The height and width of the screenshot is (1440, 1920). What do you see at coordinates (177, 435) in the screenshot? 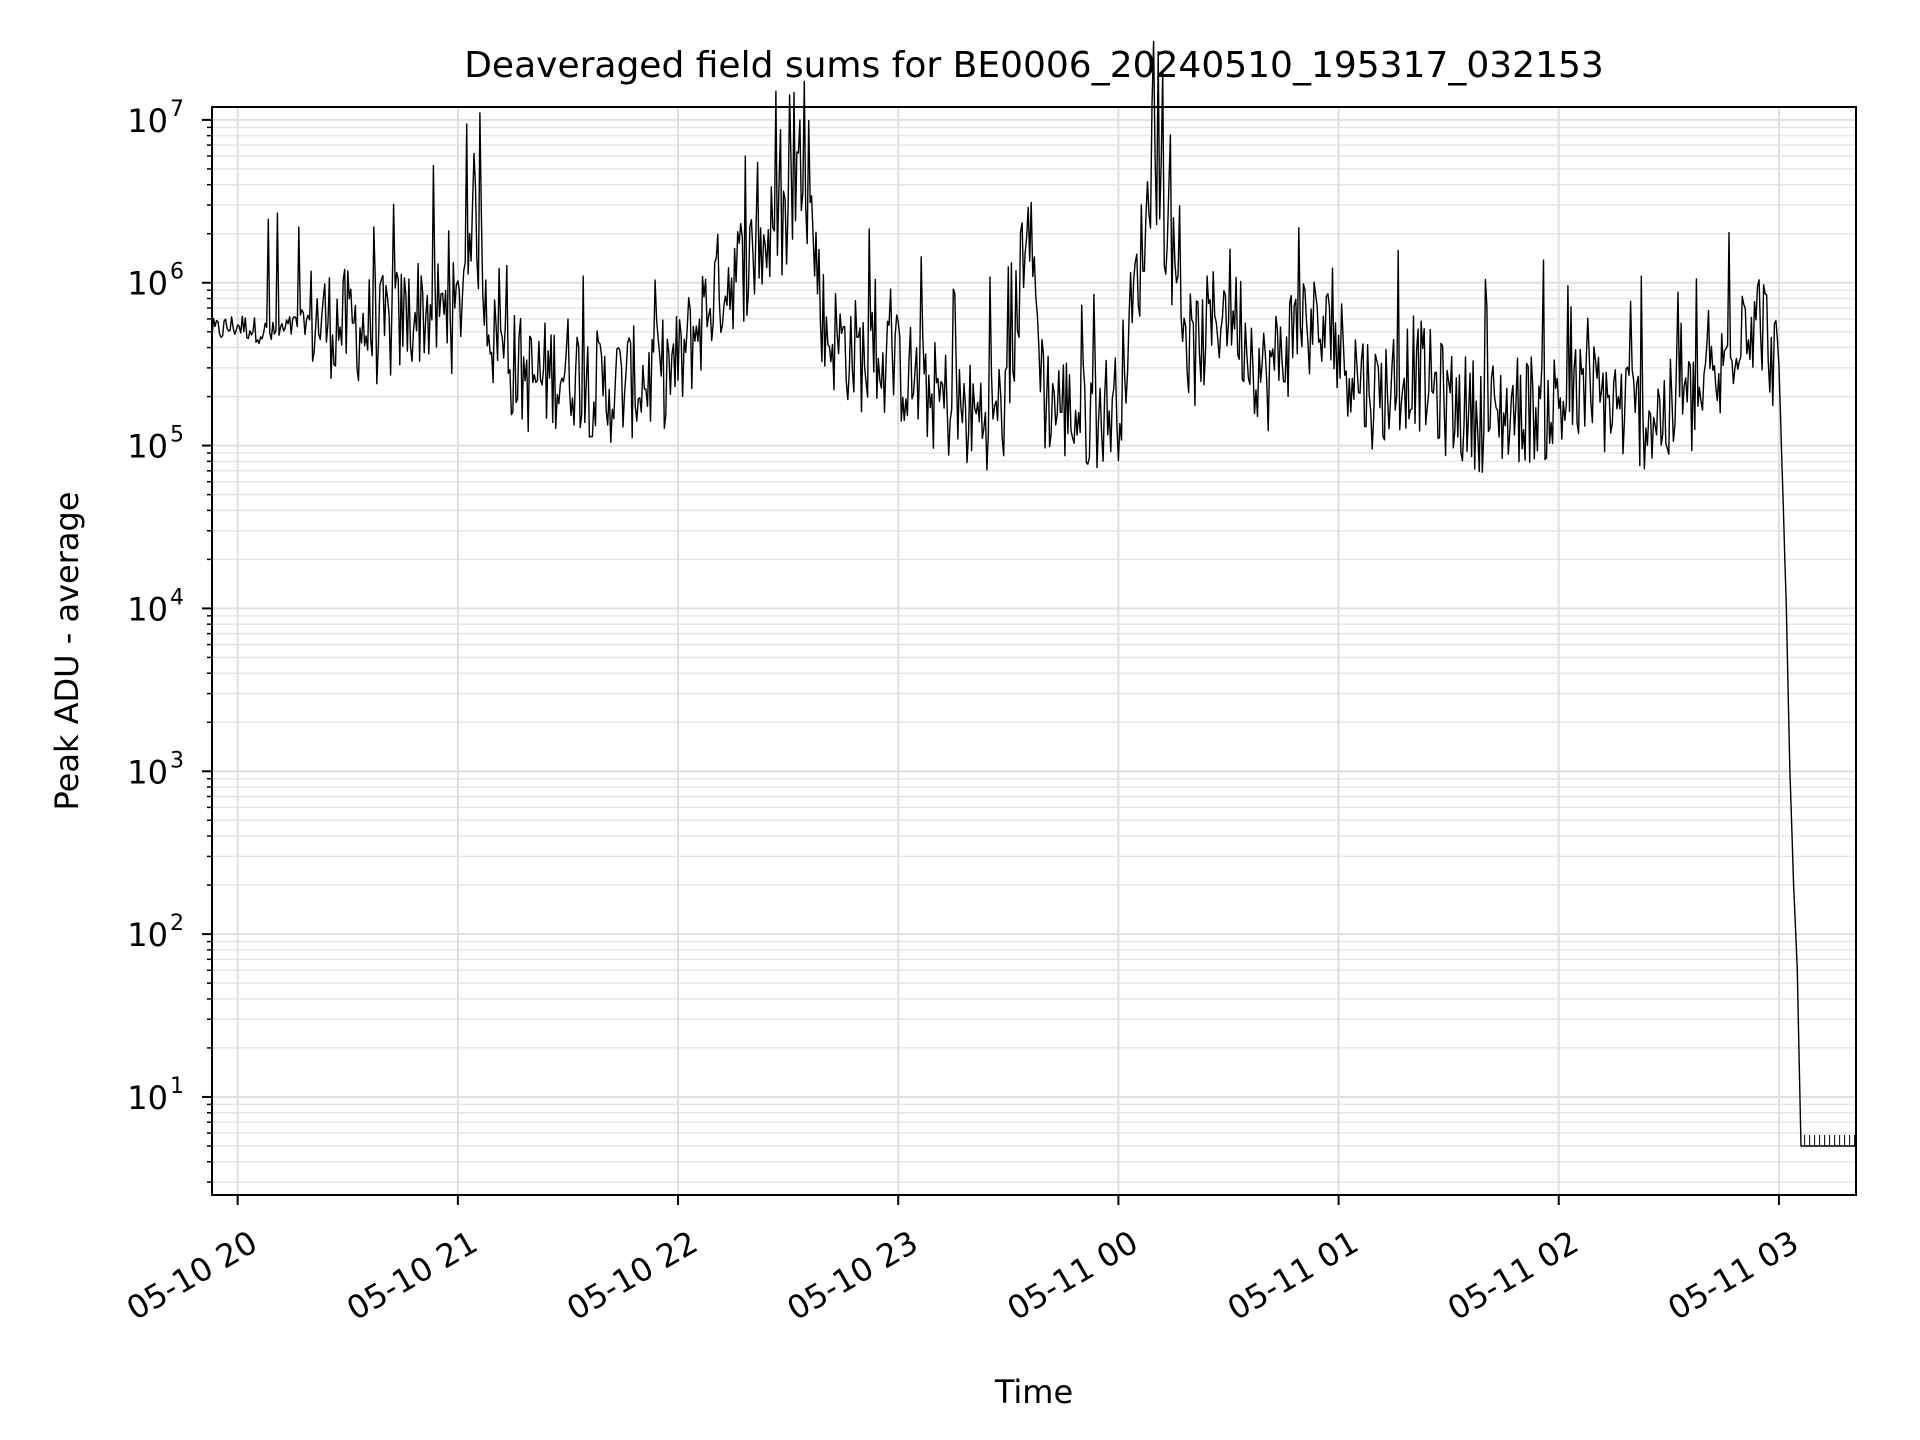
I see `y-tick-label-exponent: 5` at bounding box center [177, 435].